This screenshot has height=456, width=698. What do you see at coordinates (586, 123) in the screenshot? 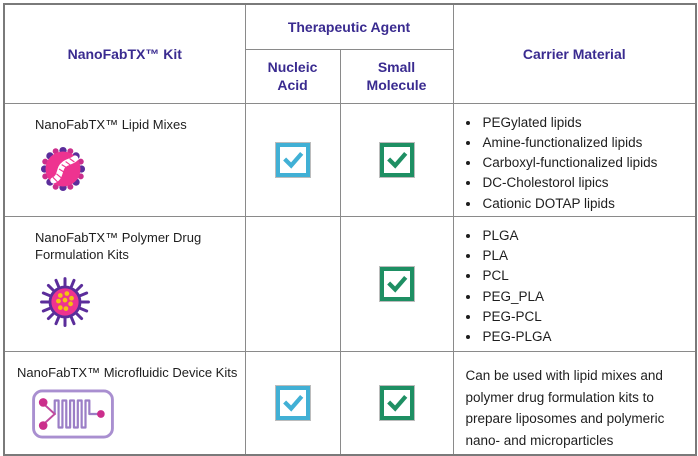
I see `carrier-material-item: PEGylated lipids` at bounding box center [586, 123].